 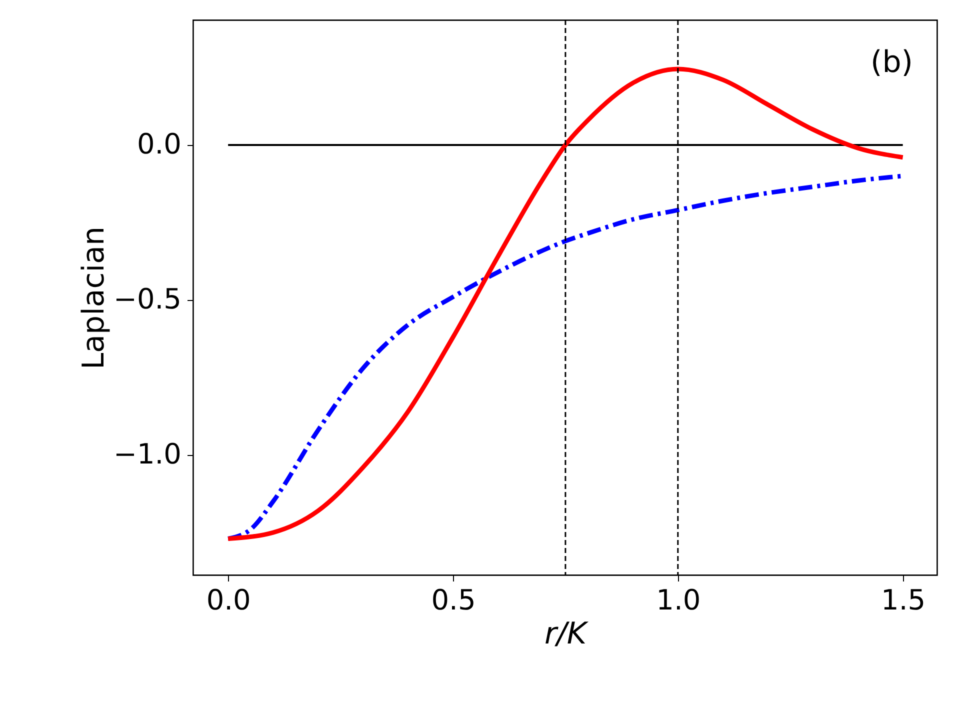 I want to click on x-axis-title: r/K, so click(x=566, y=634).